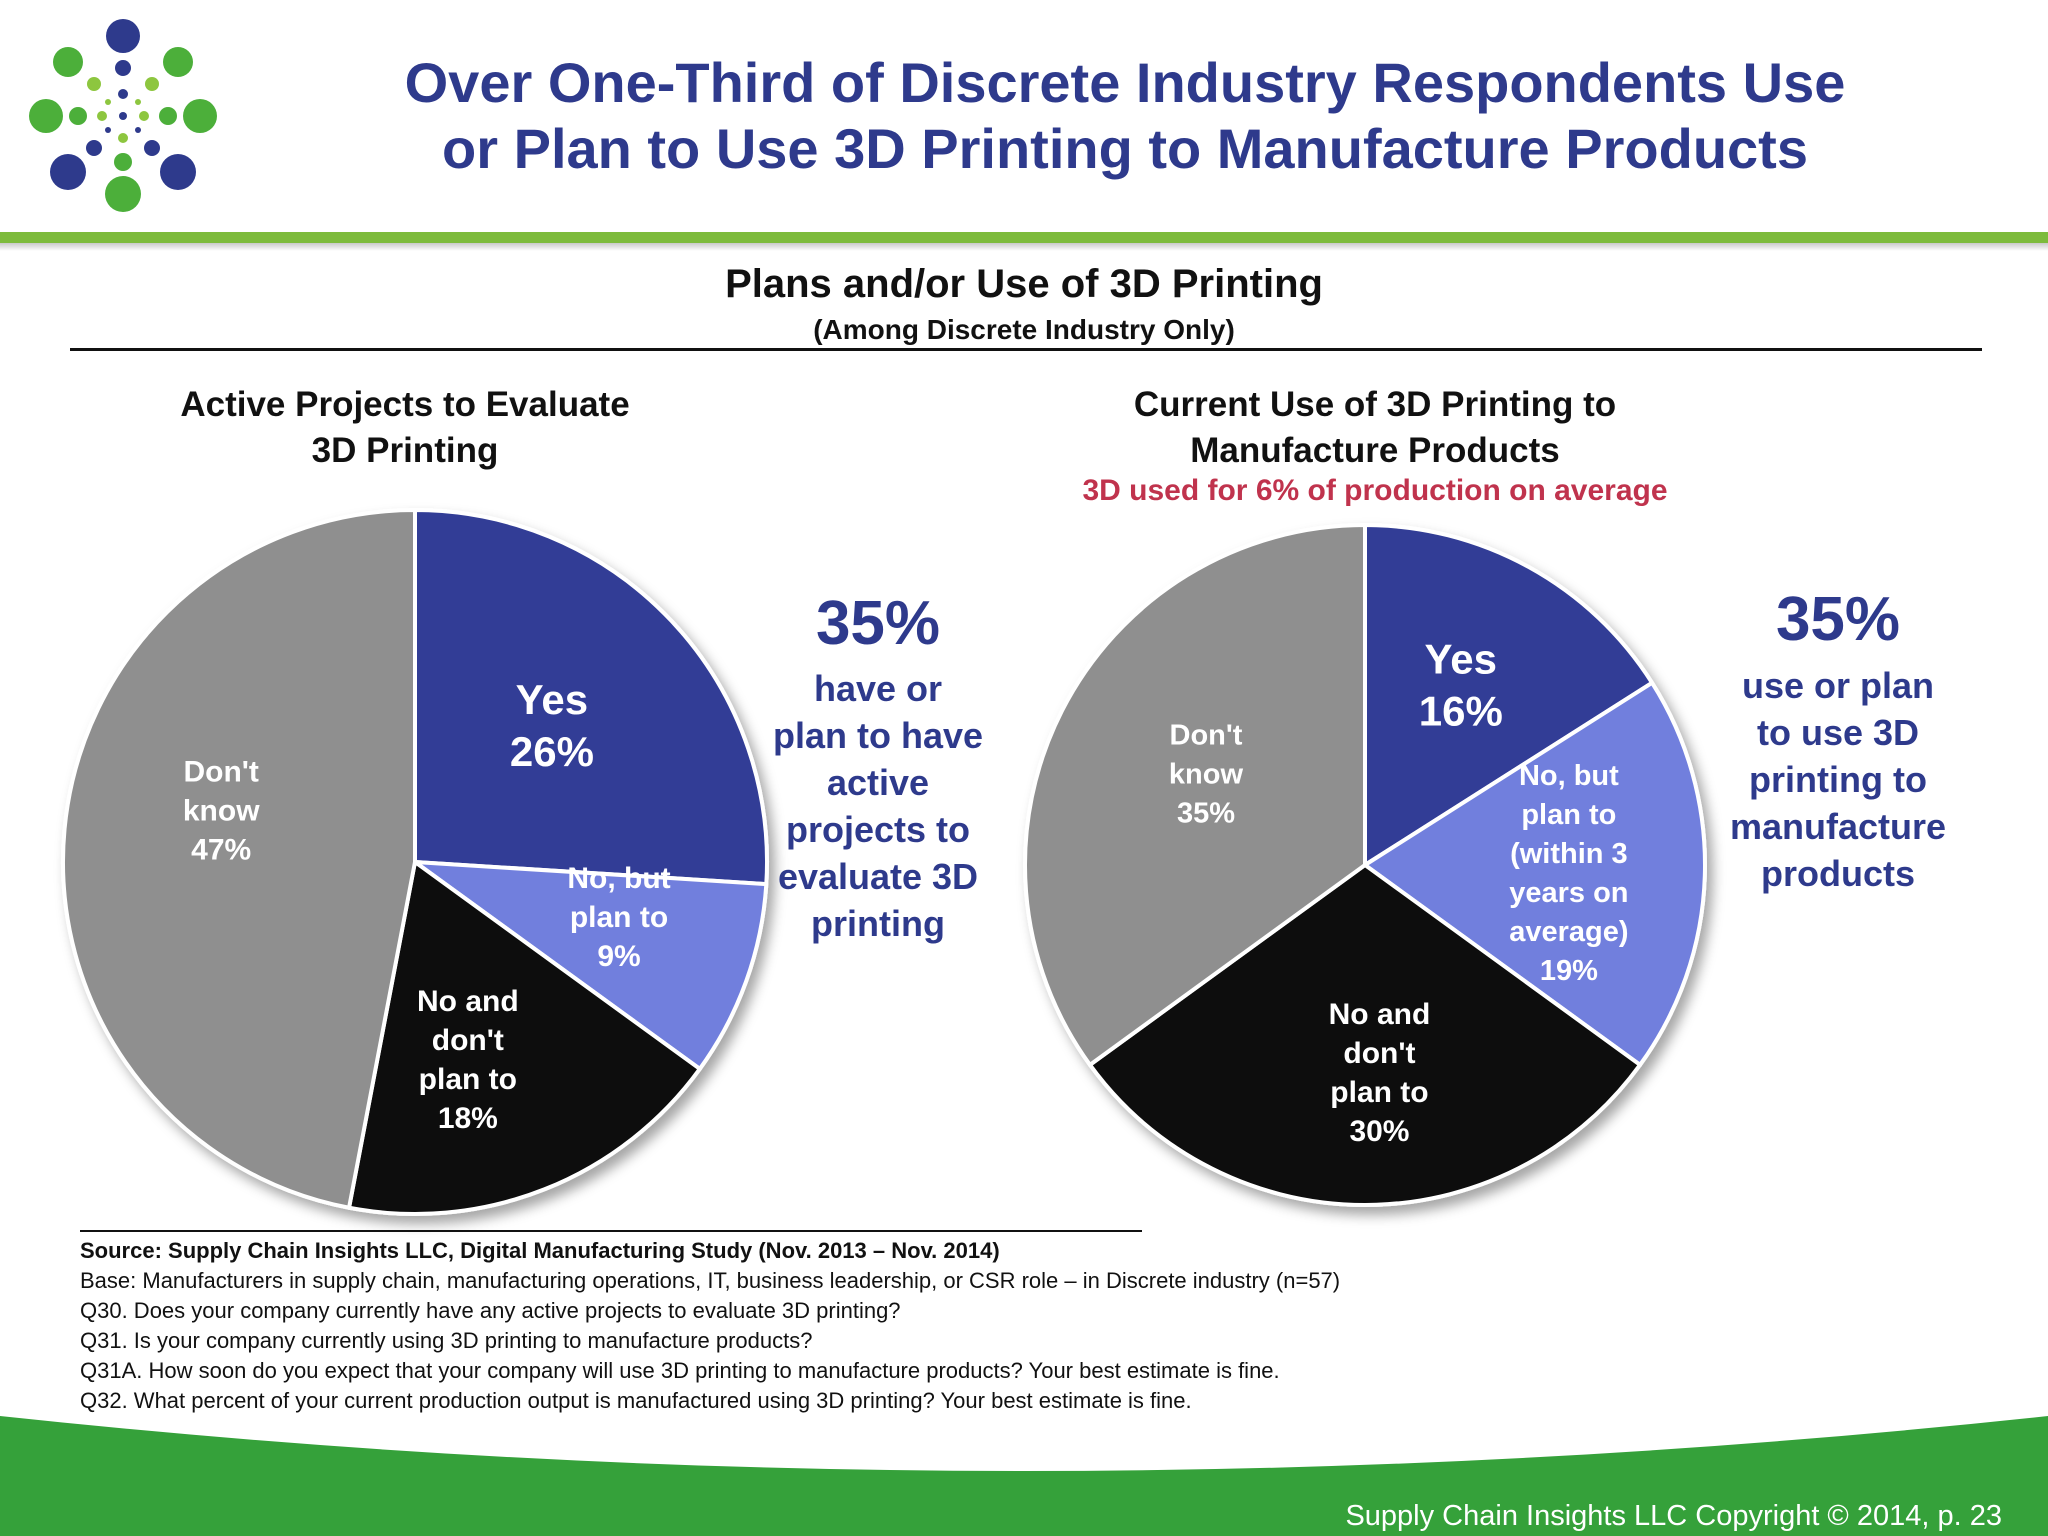 Image resolution: width=2048 pixels, height=1536 pixels. What do you see at coordinates (1568, 932) in the screenshot?
I see `pie-label-line: average)` at bounding box center [1568, 932].